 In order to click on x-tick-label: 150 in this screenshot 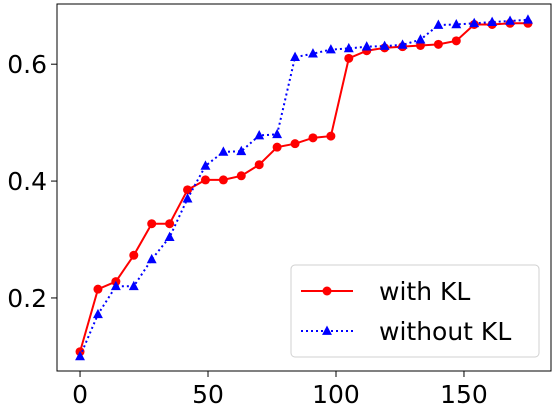, I will do `click(464, 394)`.